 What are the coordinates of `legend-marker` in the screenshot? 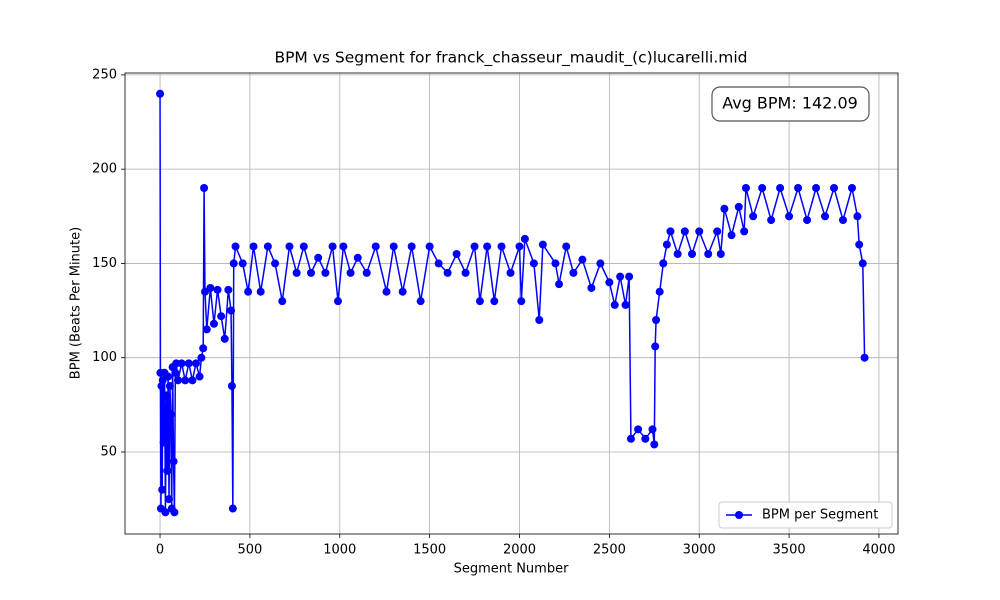 It's located at (739, 515).